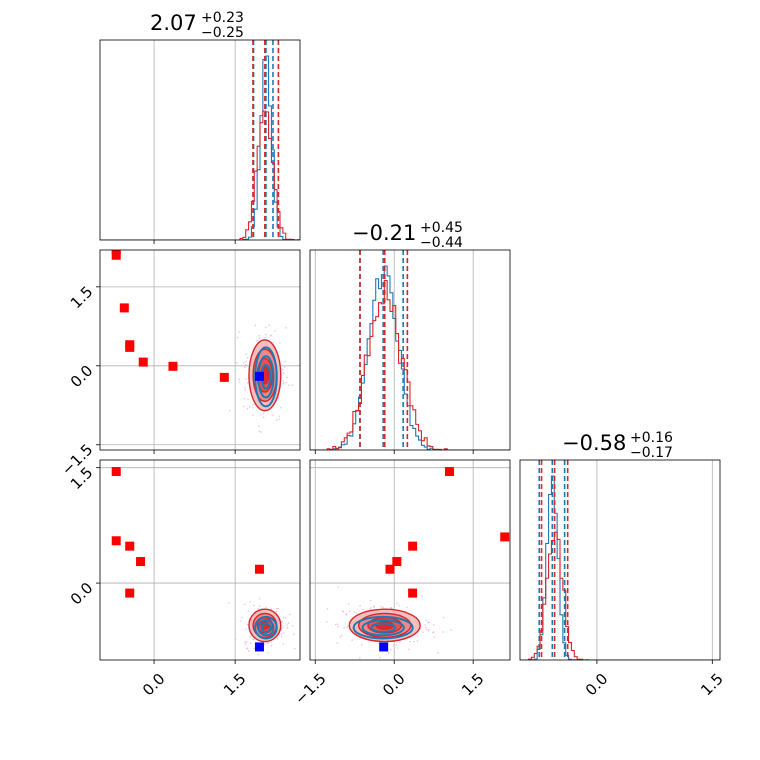 The width and height of the screenshot is (760, 760). What do you see at coordinates (173, 23) in the screenshot?
I see `title-param-1: 2.07` at bounding box center [173, 23].